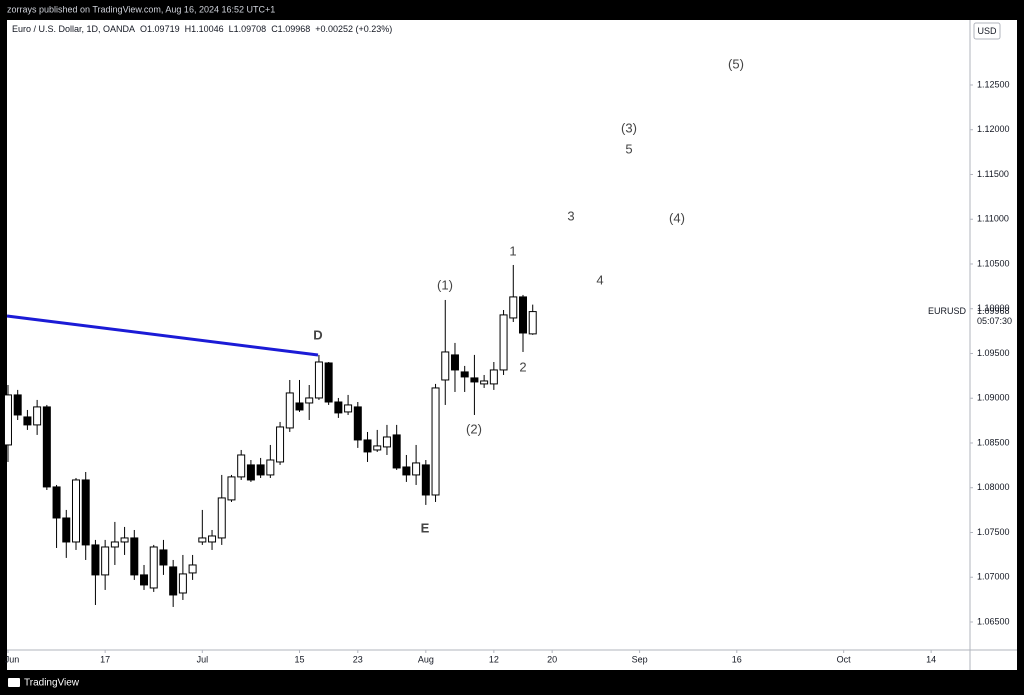  I want to click on x-tick-label: Jun, so click(12, 659).